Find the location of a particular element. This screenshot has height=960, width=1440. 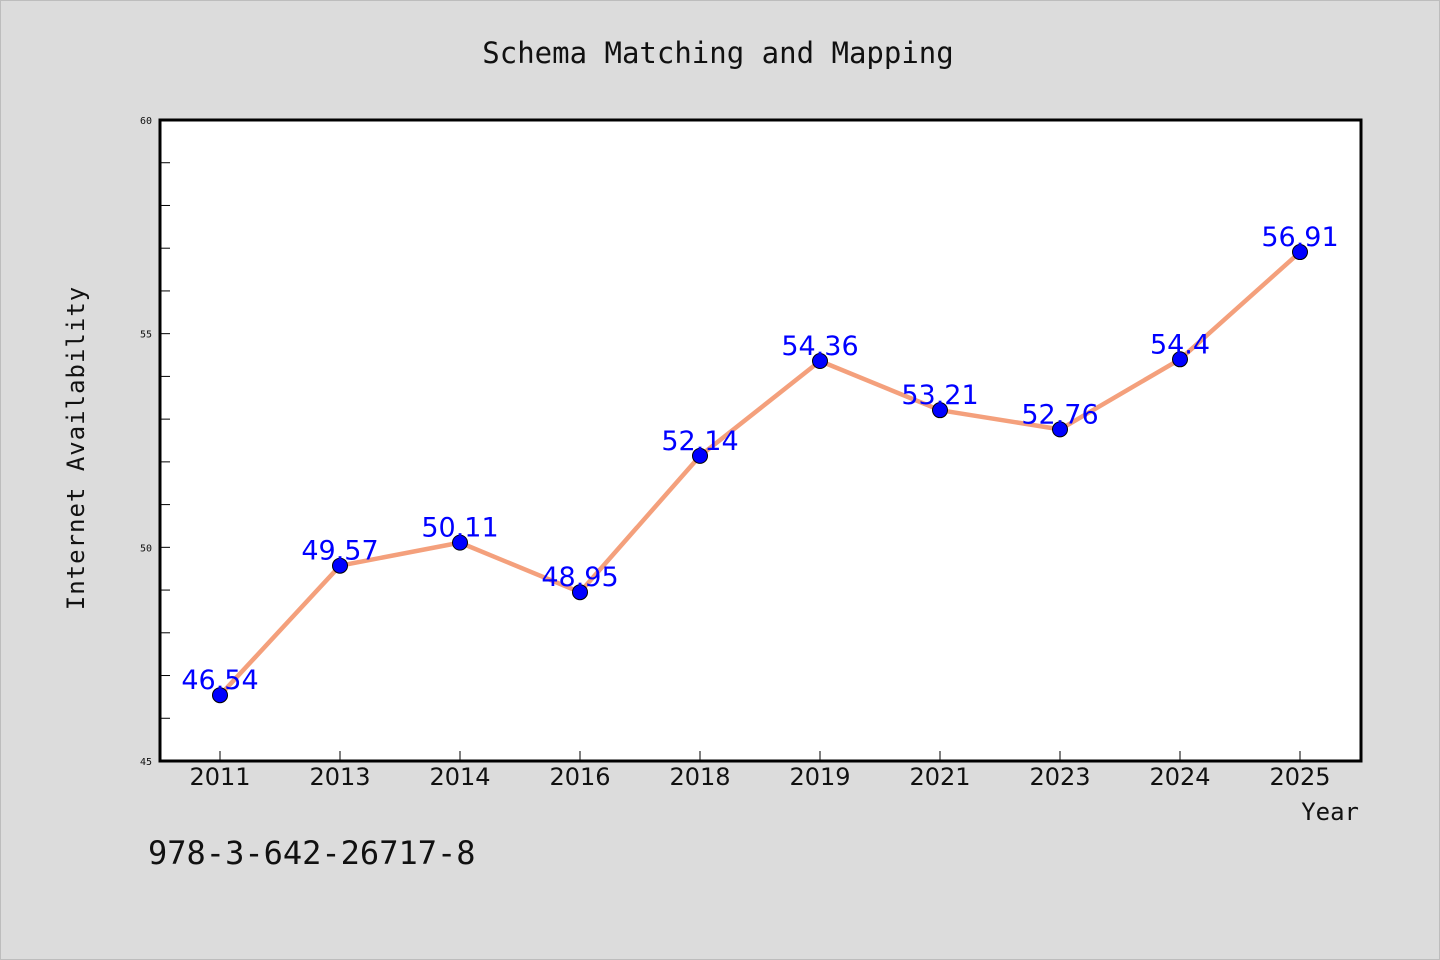

data-point-label: 53.21 is located at coordinates (939, 395).